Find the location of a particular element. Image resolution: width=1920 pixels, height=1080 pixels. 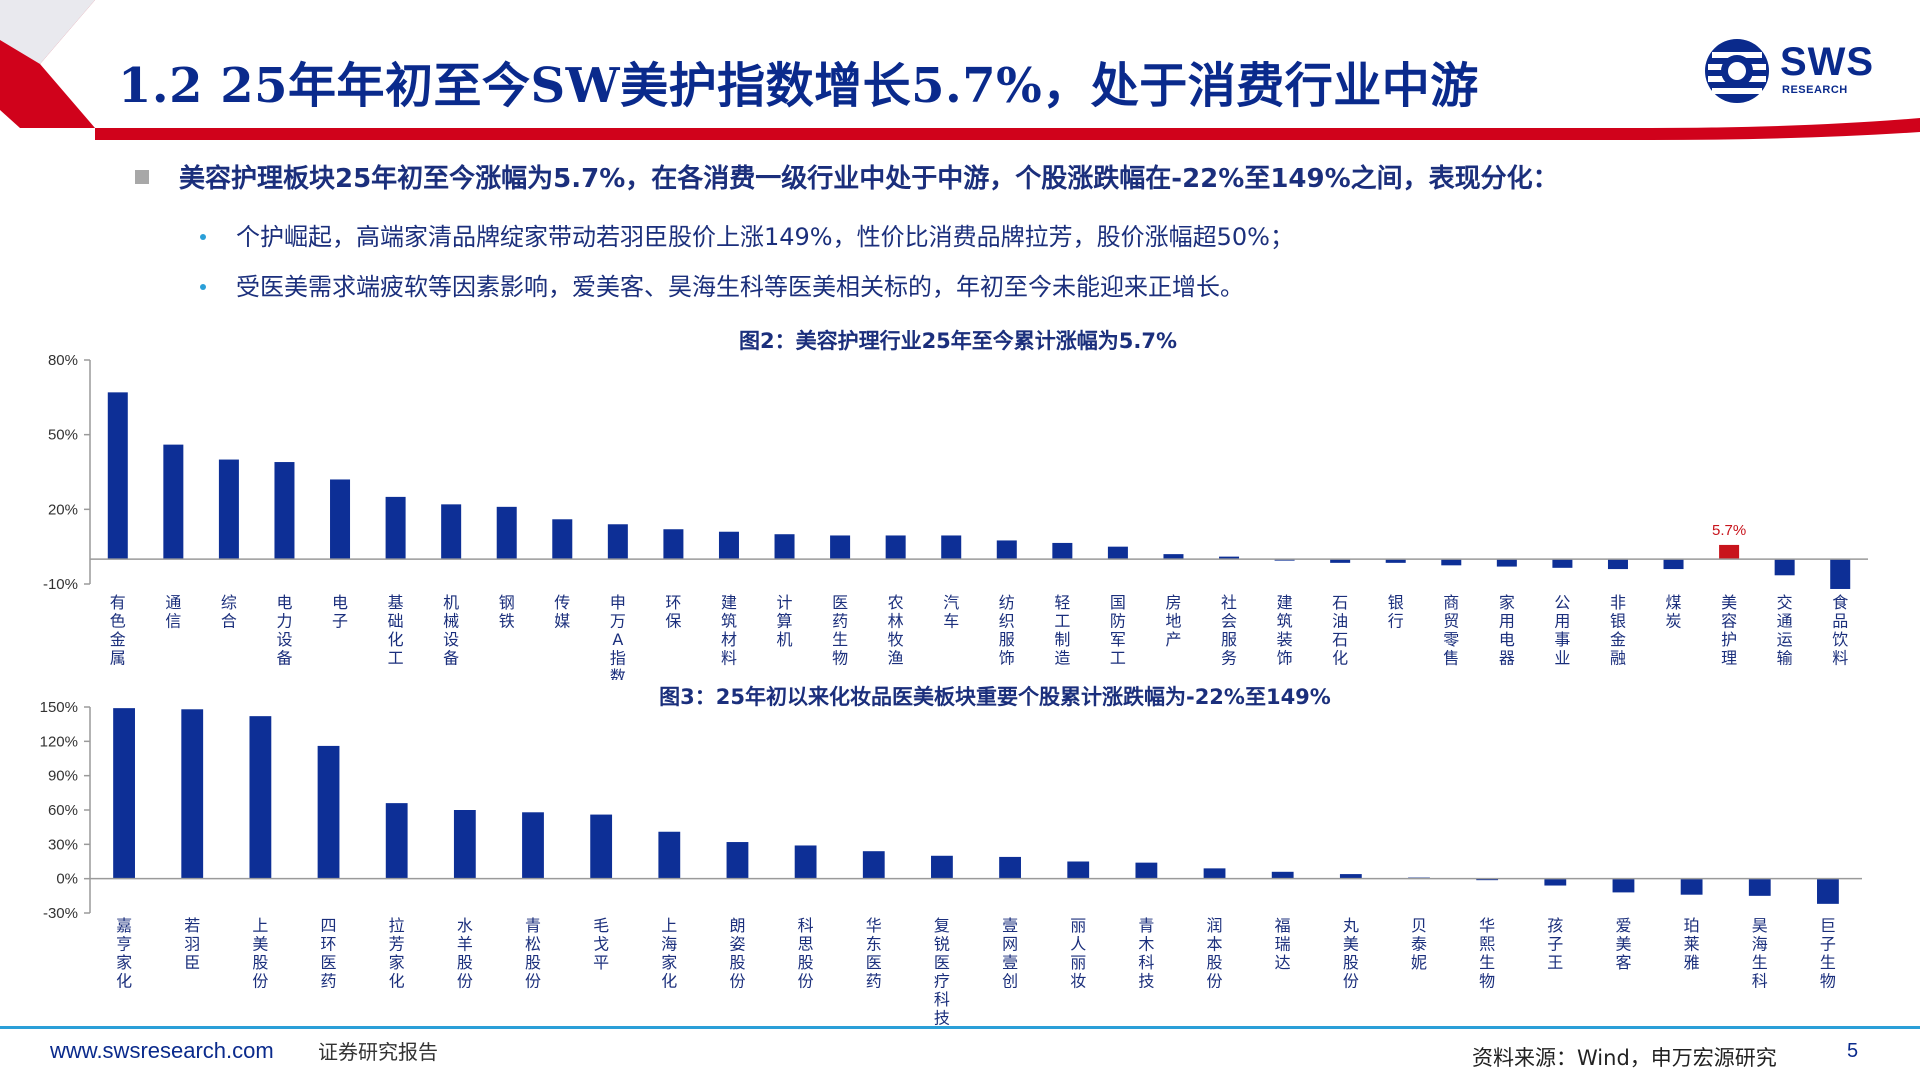

x-category-label-char: 人 is located at coordinates (1078, 944).